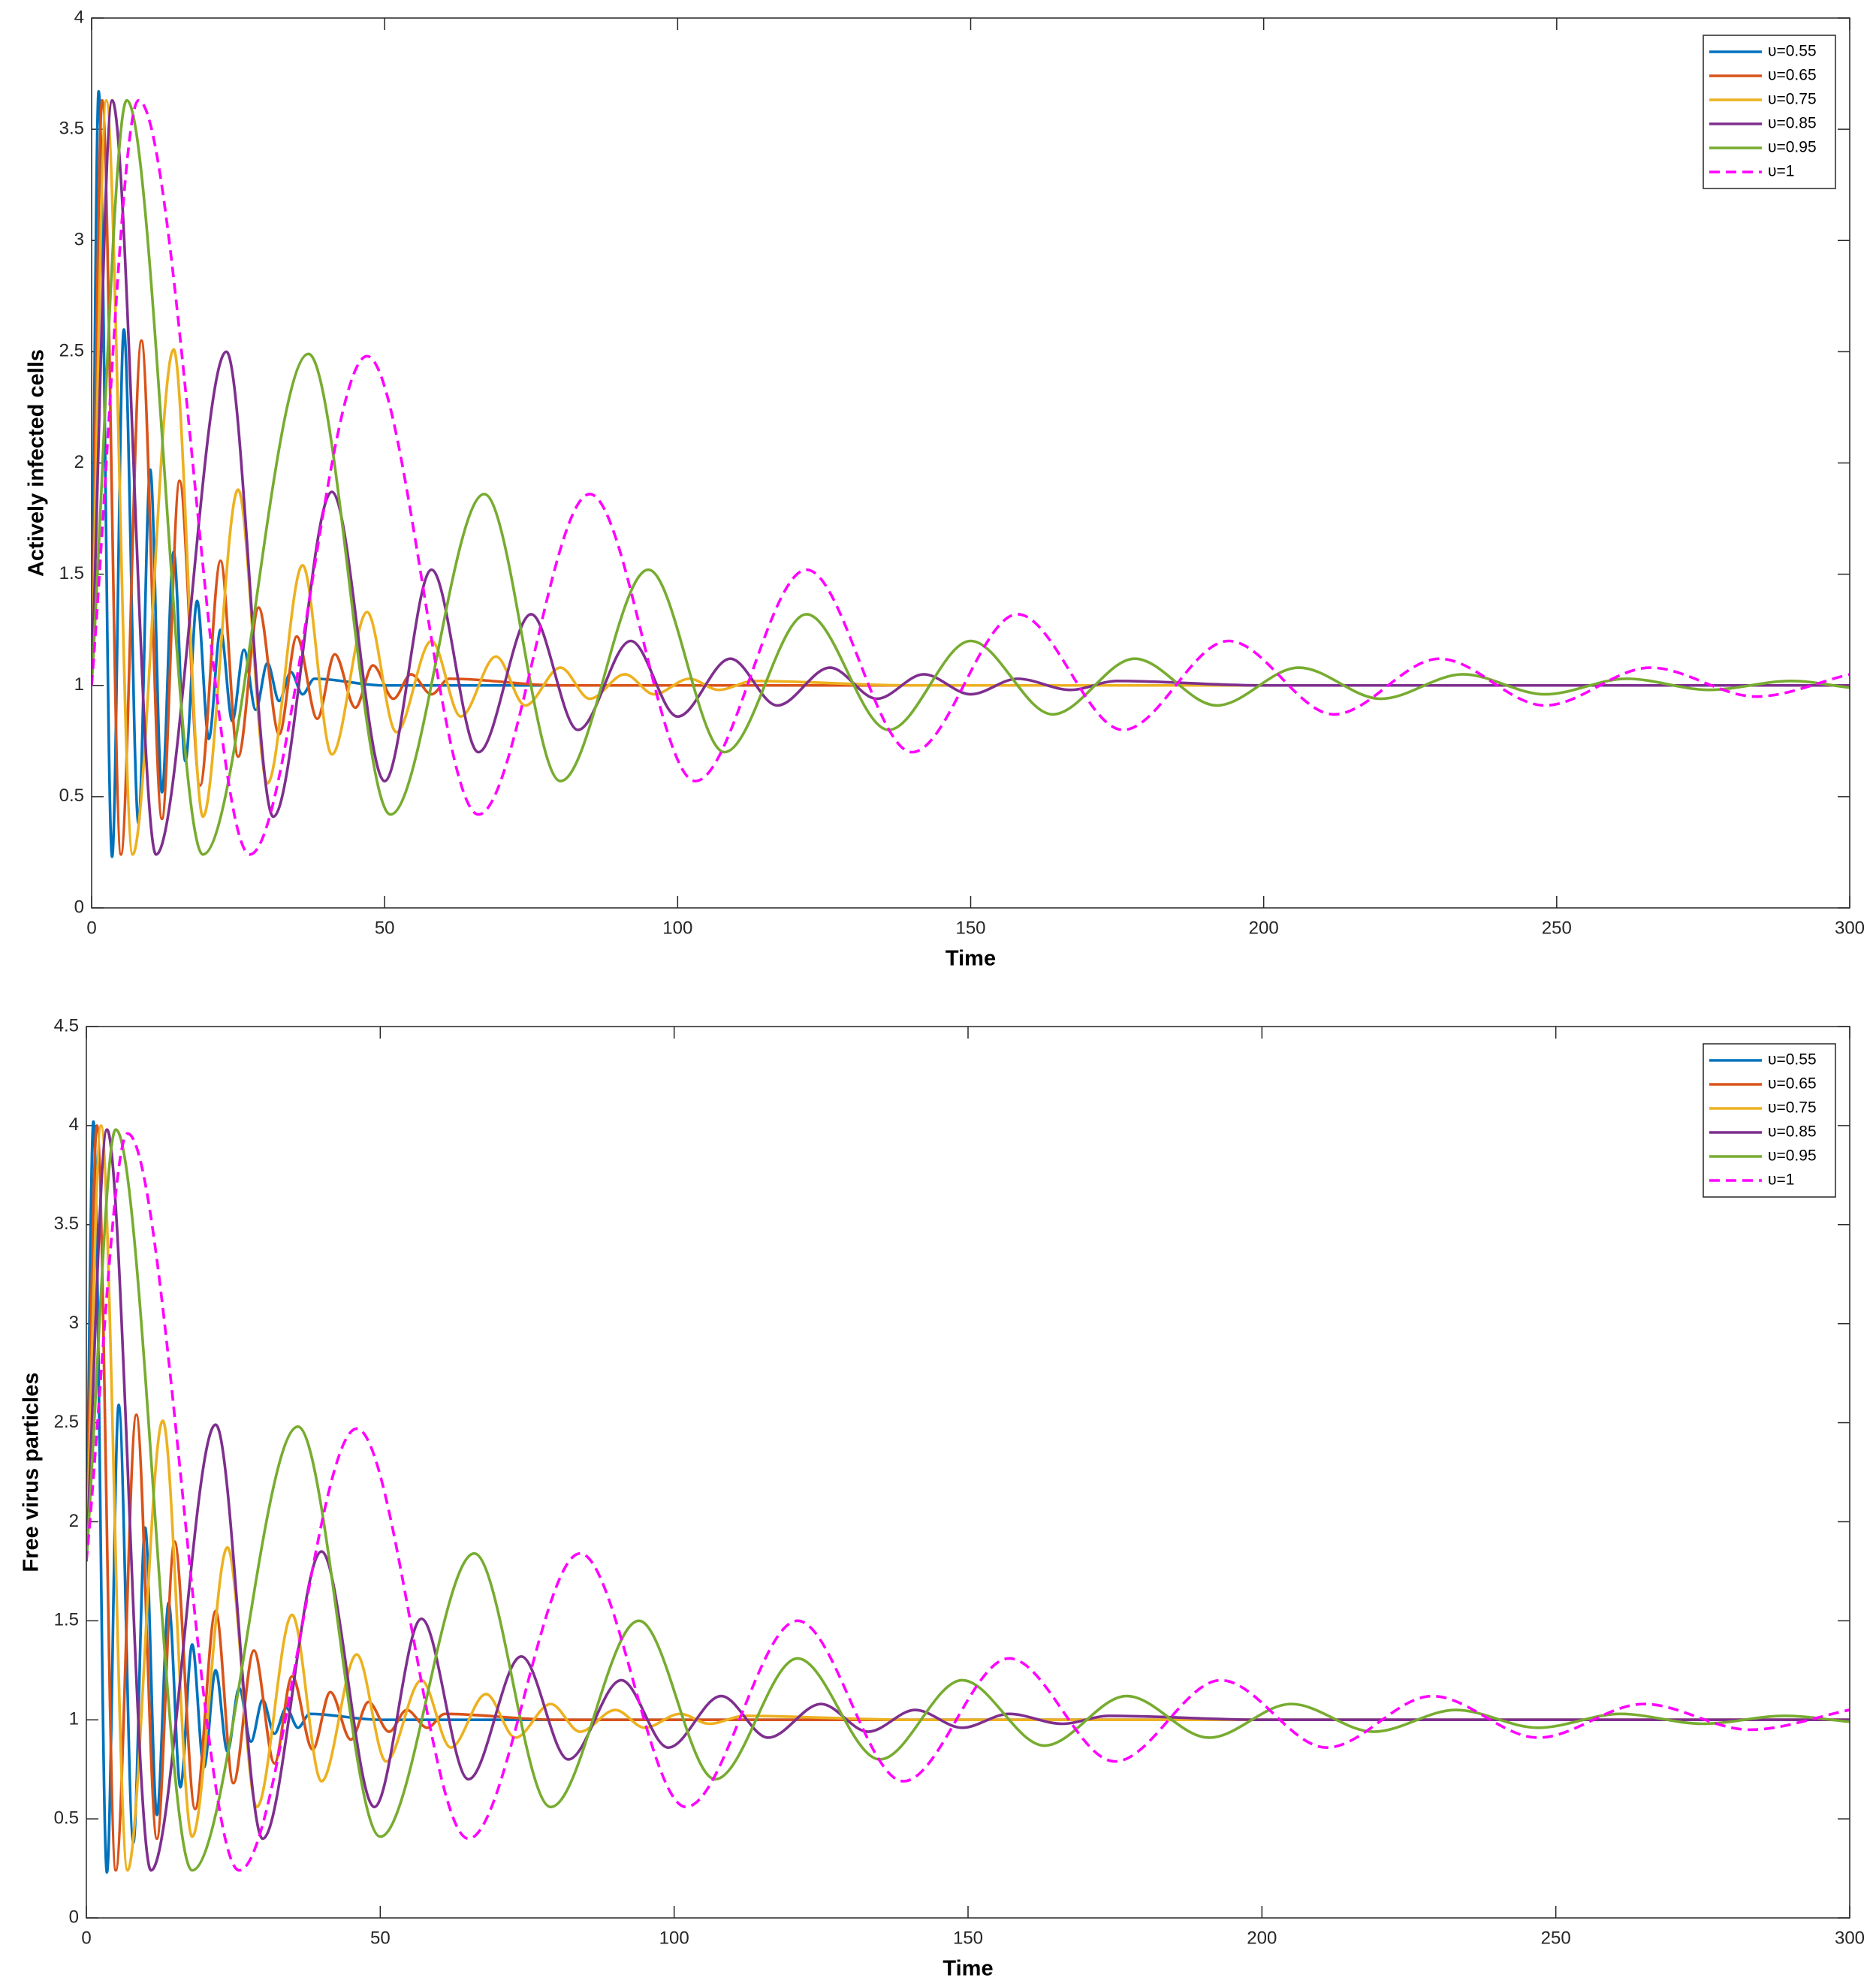 The image size is (1876, 1987). What do you see at coordinates (66, 1025) in the screenshot?
I see `y-tick-label: 4.5` at bounding box center [66, 1025].